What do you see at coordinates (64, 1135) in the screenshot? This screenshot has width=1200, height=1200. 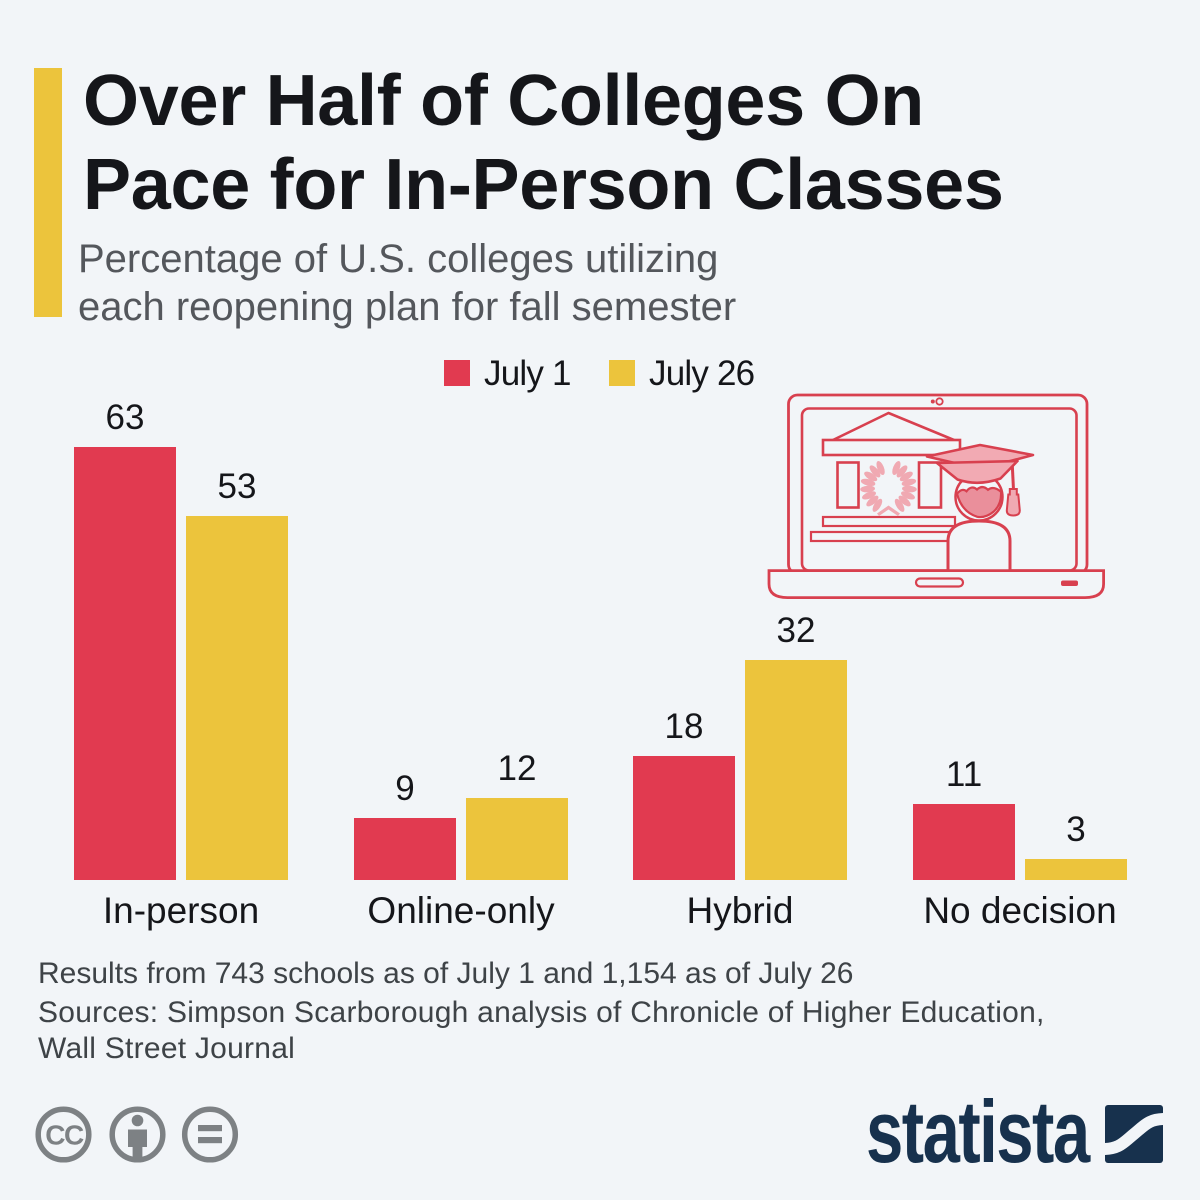 I see `svg-text: CC` at bounding box center [64, 1135].